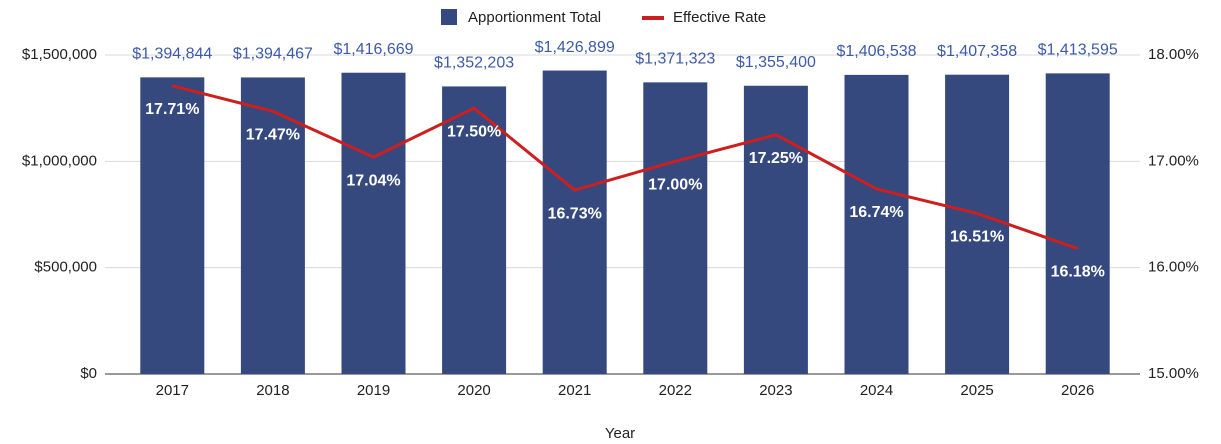  I want to click on bar-value-label: $1,371,323, so click(675, 59).